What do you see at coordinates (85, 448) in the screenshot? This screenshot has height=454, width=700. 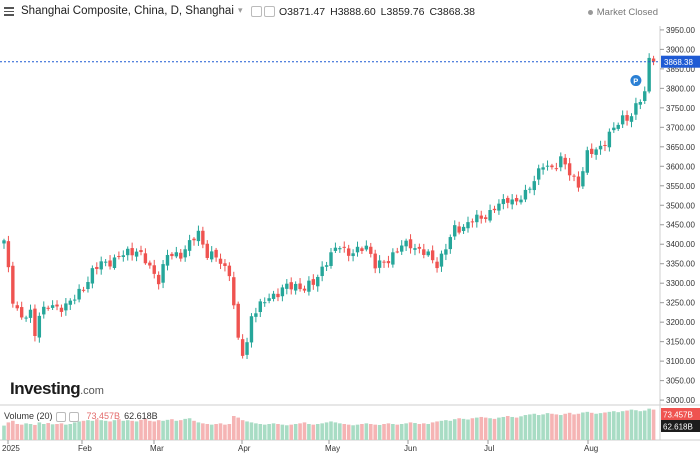 I see `x-tick-label: Feb` at bounding box center [85, 448].